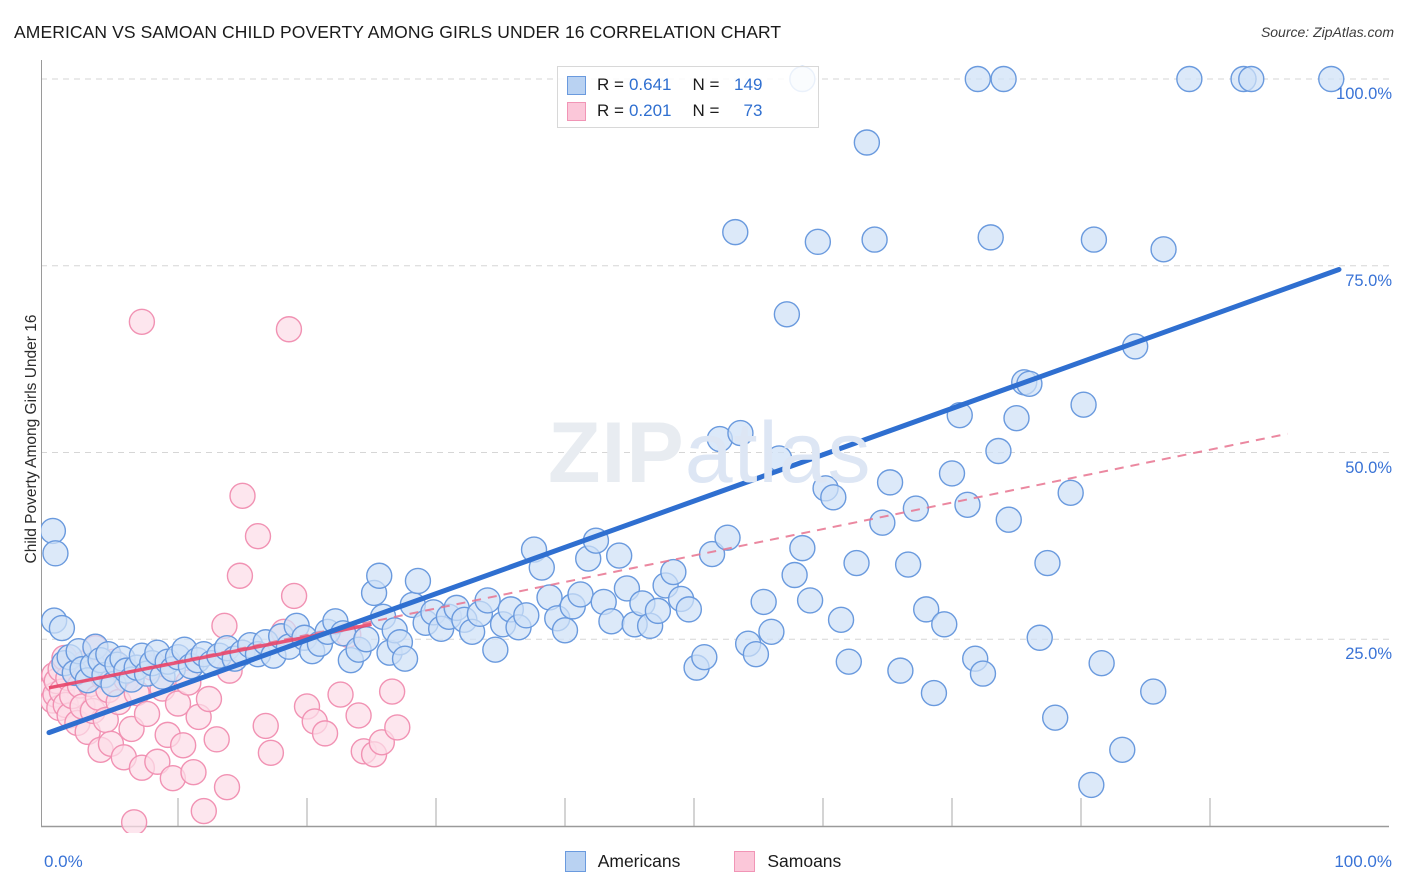 Image resolution: width=1406 pixels, height=892 pixels. I want to click on y-axis-title: Child Poverty Among Girls Under 16, so click(31, 439).